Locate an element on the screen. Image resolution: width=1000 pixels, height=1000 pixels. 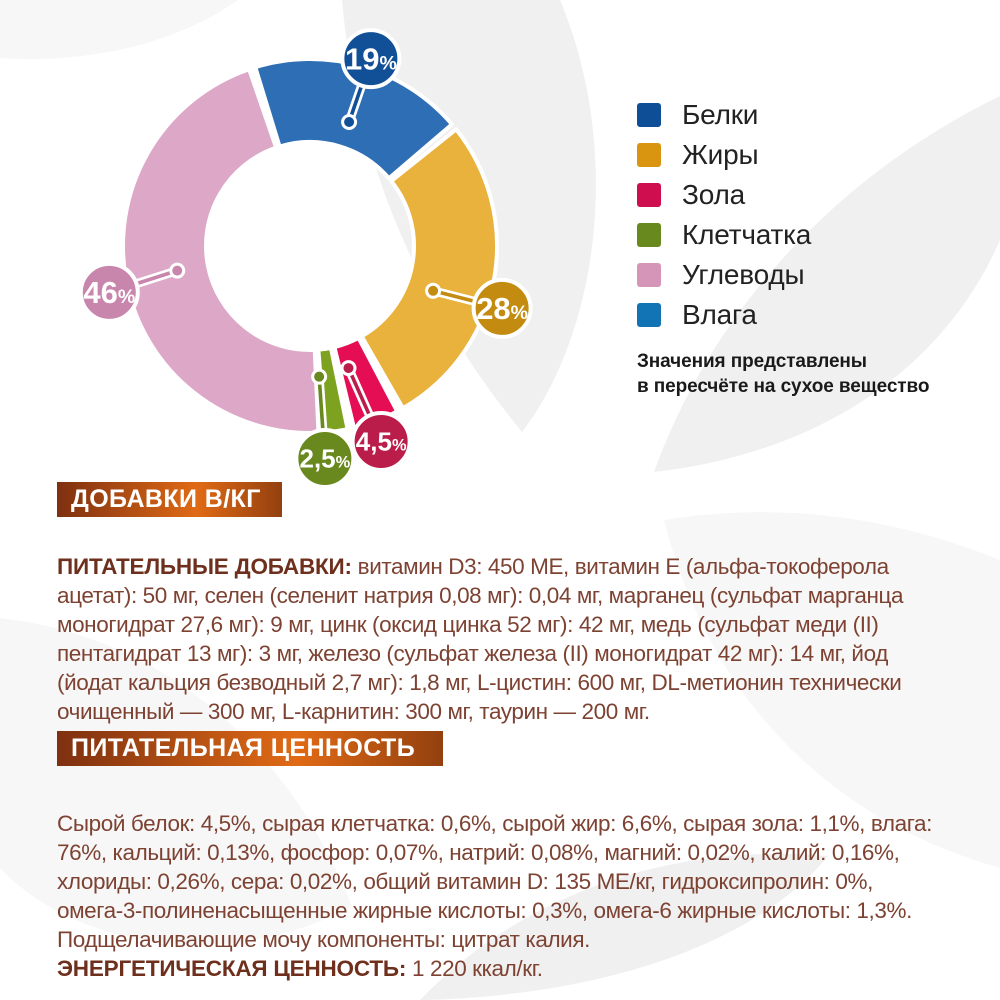
energy-value: 1 220 ккал/кг. is located at coordinates (474, 968).